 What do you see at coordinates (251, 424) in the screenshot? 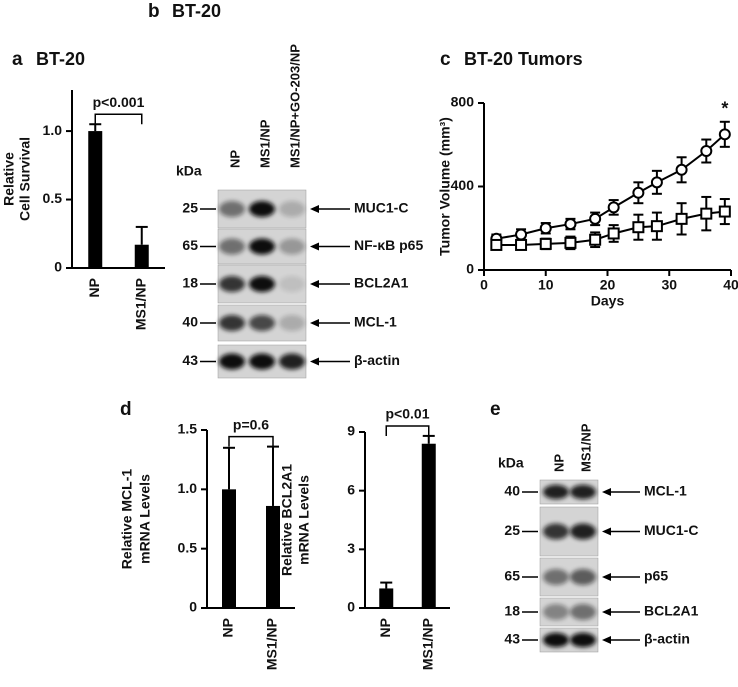
I see `annotation: p=0.6` at bounding box center [251, 424].